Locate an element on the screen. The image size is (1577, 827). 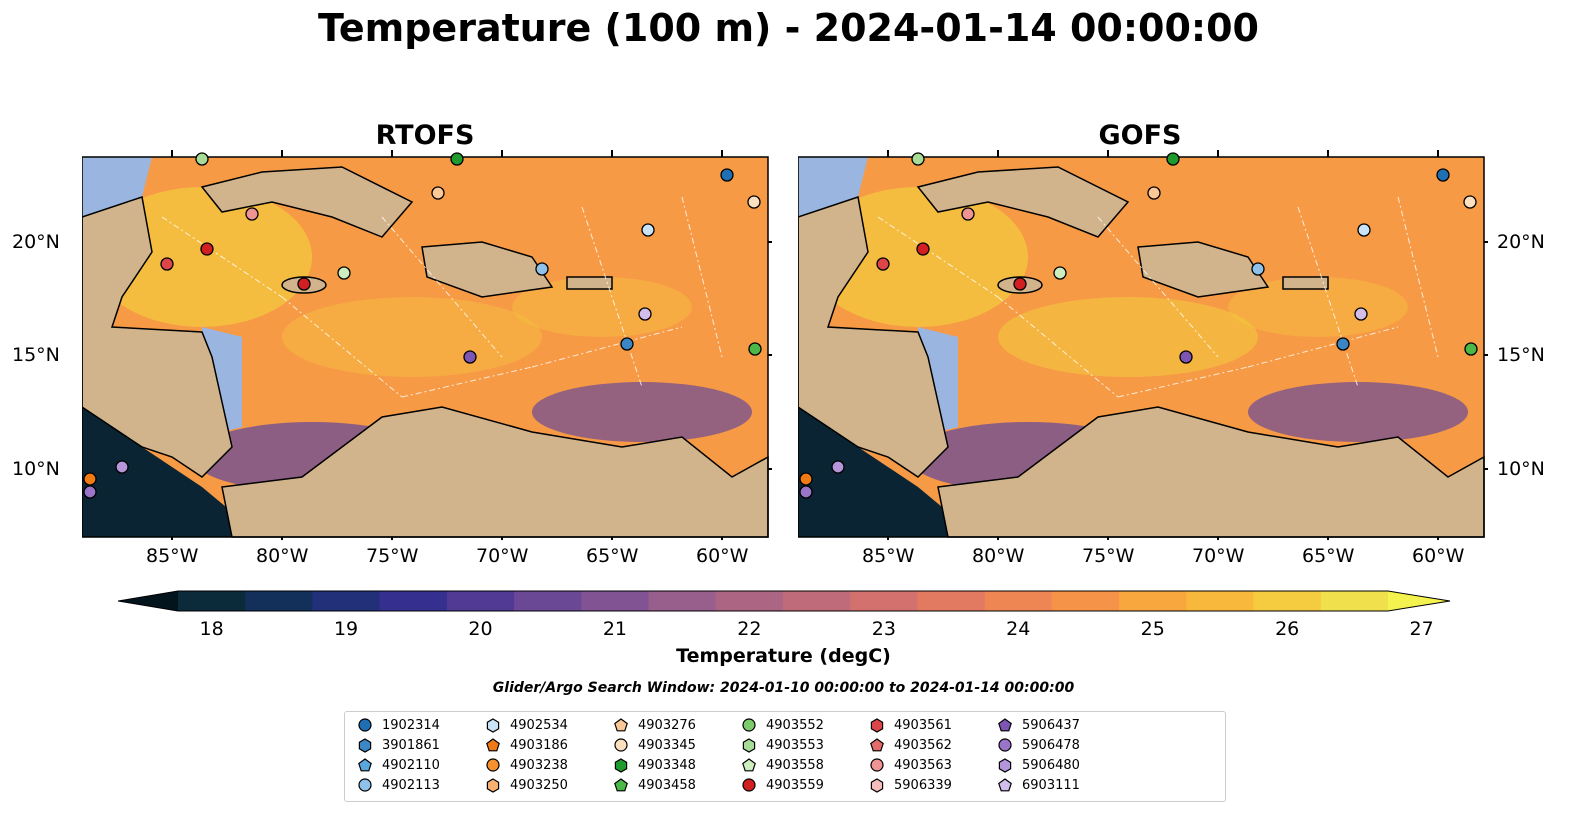
lat-tick-label: 15°N is located at coordinates (1521, 355).